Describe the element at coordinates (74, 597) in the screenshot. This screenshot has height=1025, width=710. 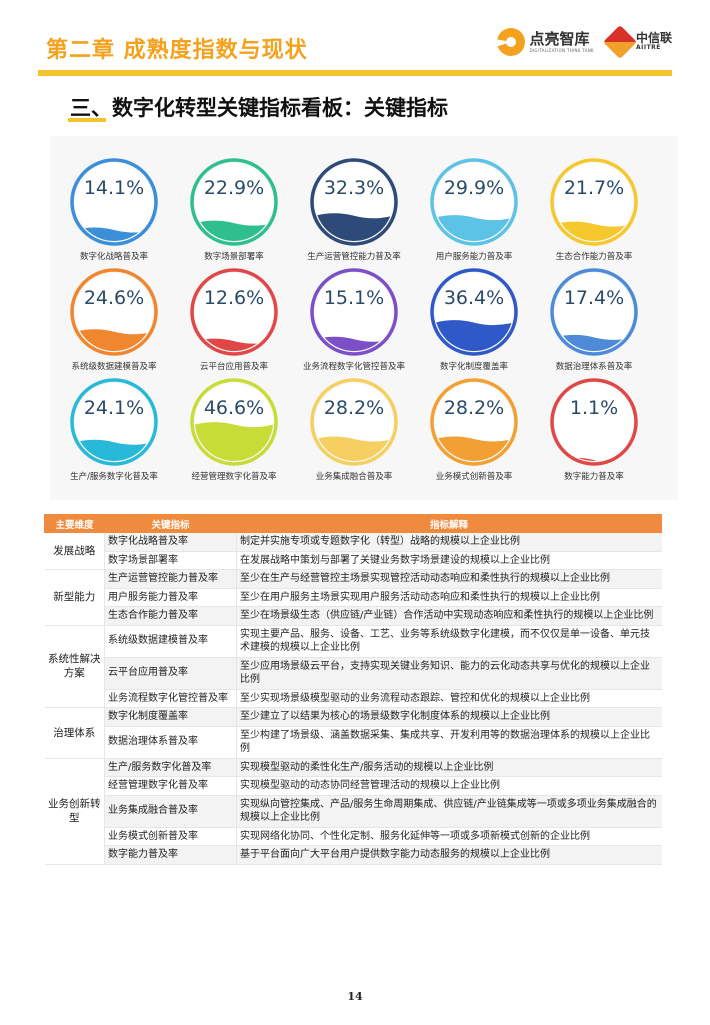
I see `dimension-cell: 新型能力` at that location.